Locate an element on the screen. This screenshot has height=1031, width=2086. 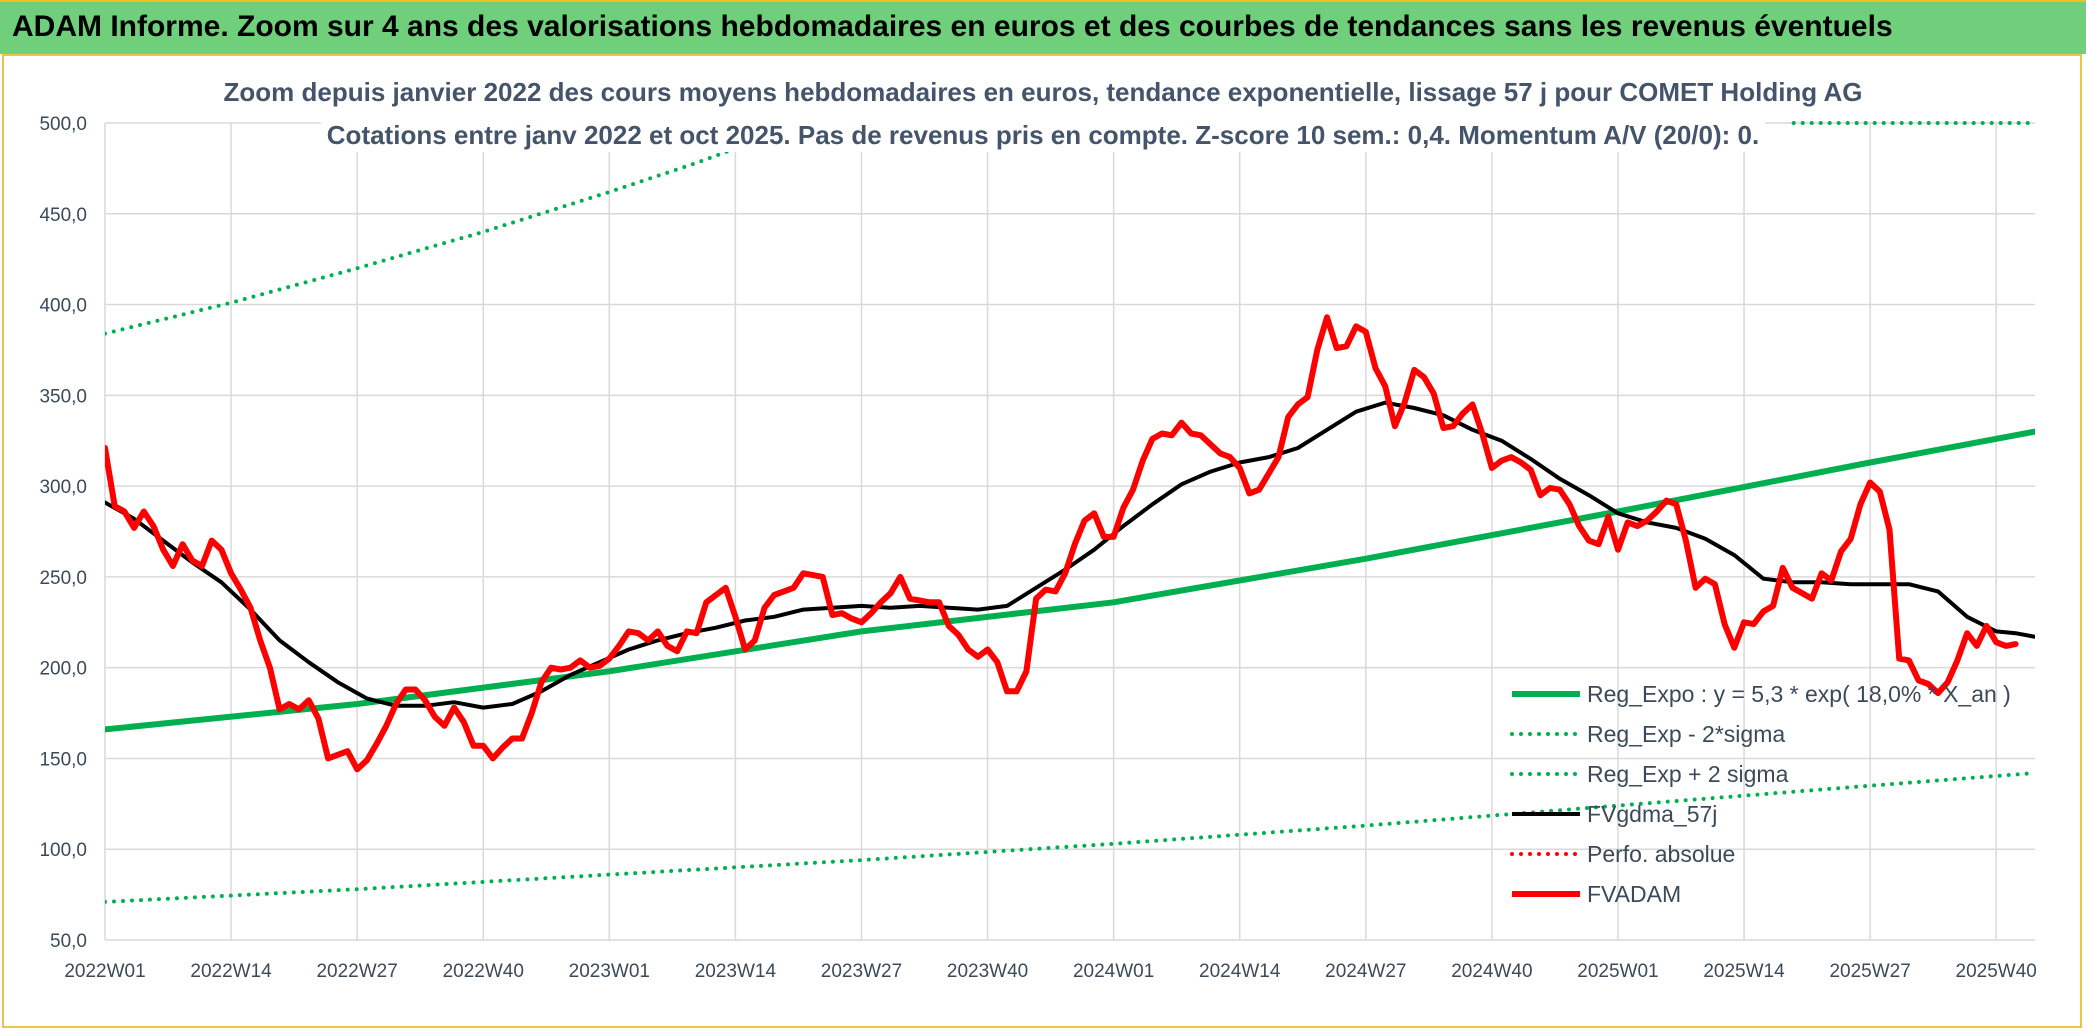
x-tick-label: 2023W40 is located at coordinates (987, 971).